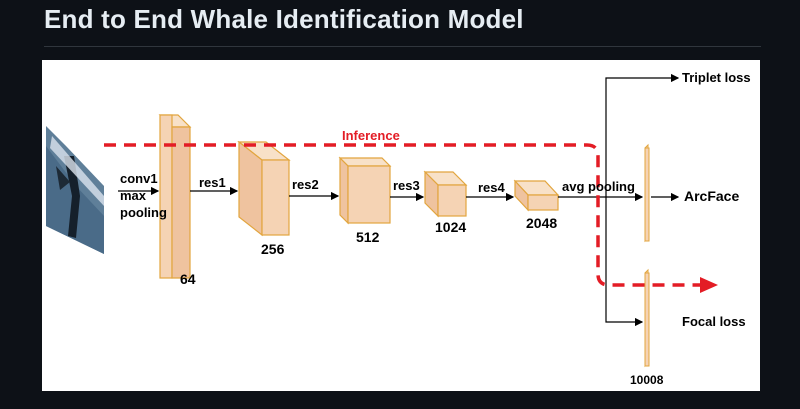 This screenshot has width=800, height=409. Describe the element at coordinates (624, 262) in the screenshot. I see `arrow-focal` at that location.